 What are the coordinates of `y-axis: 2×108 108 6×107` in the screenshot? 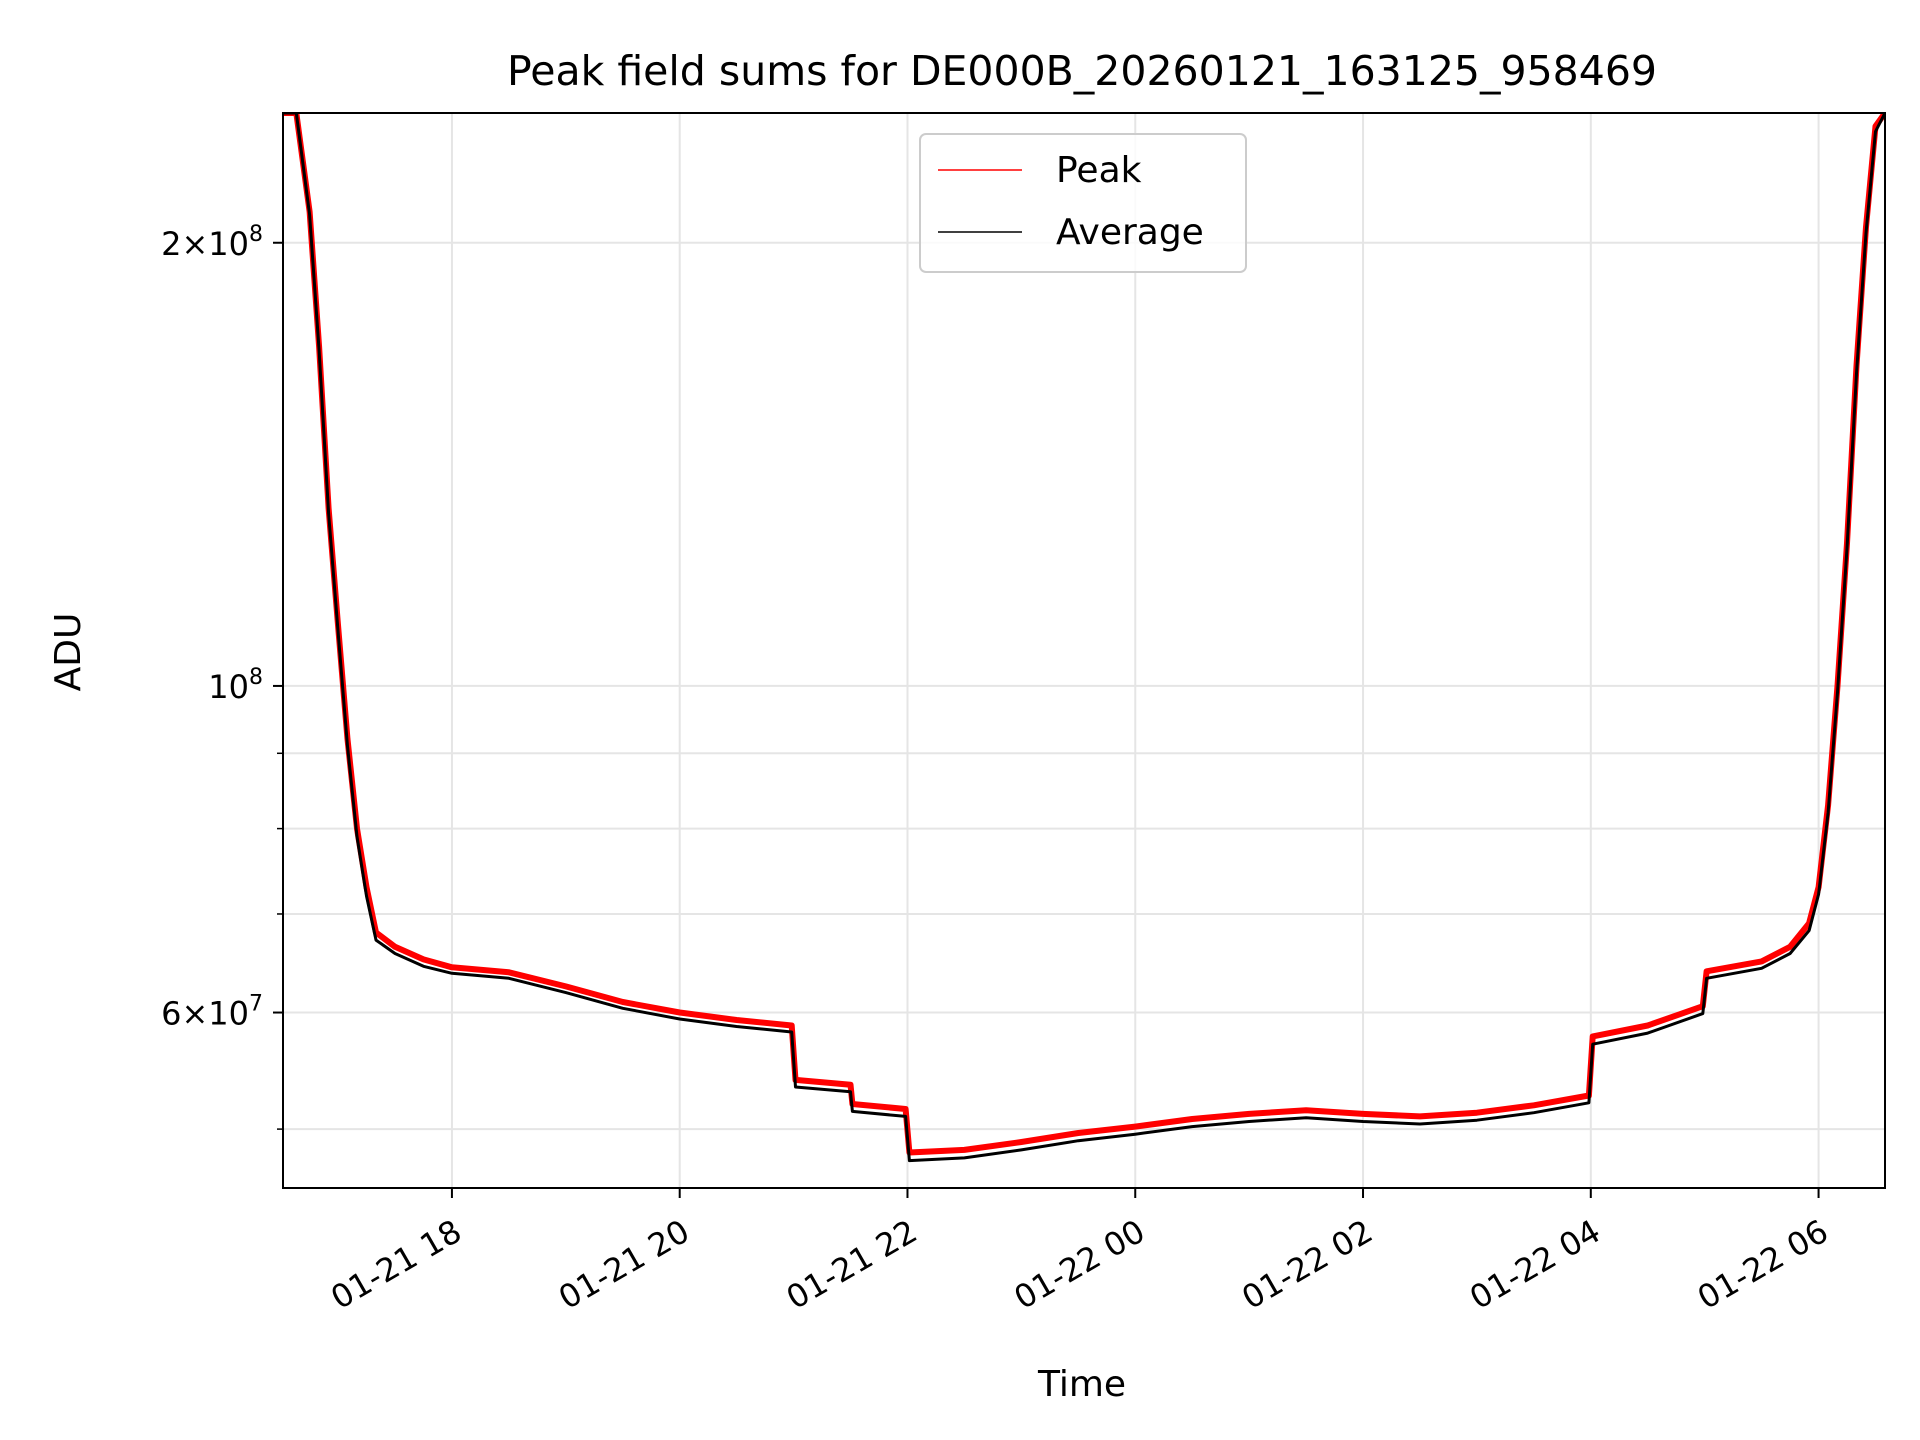 It's located at (222, 676).